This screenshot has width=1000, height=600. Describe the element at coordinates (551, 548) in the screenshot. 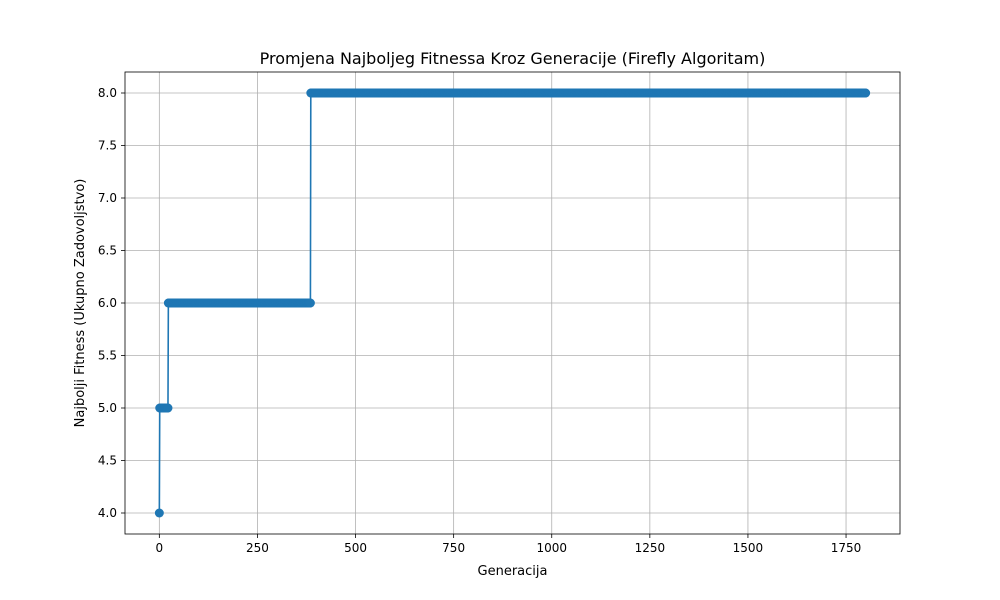

I see `x-tick-label: 1000` at that location.